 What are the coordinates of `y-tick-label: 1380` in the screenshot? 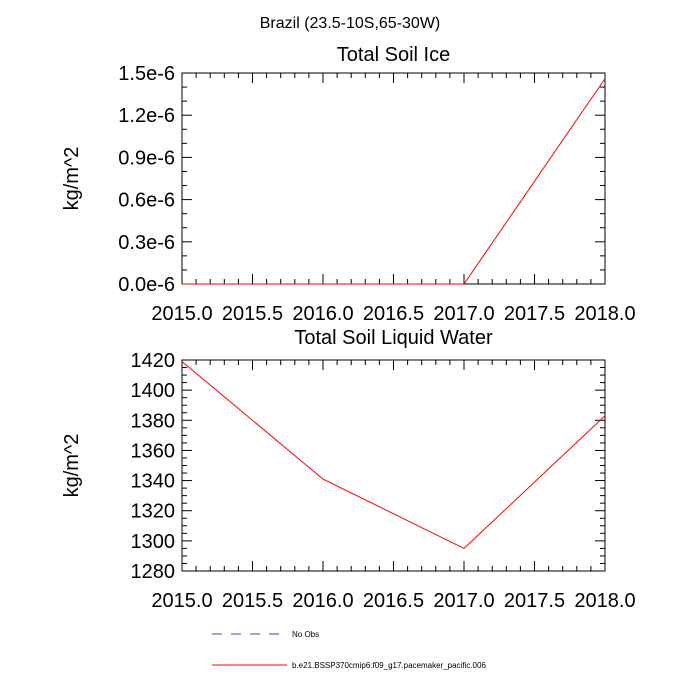 It's located at (153, 421).